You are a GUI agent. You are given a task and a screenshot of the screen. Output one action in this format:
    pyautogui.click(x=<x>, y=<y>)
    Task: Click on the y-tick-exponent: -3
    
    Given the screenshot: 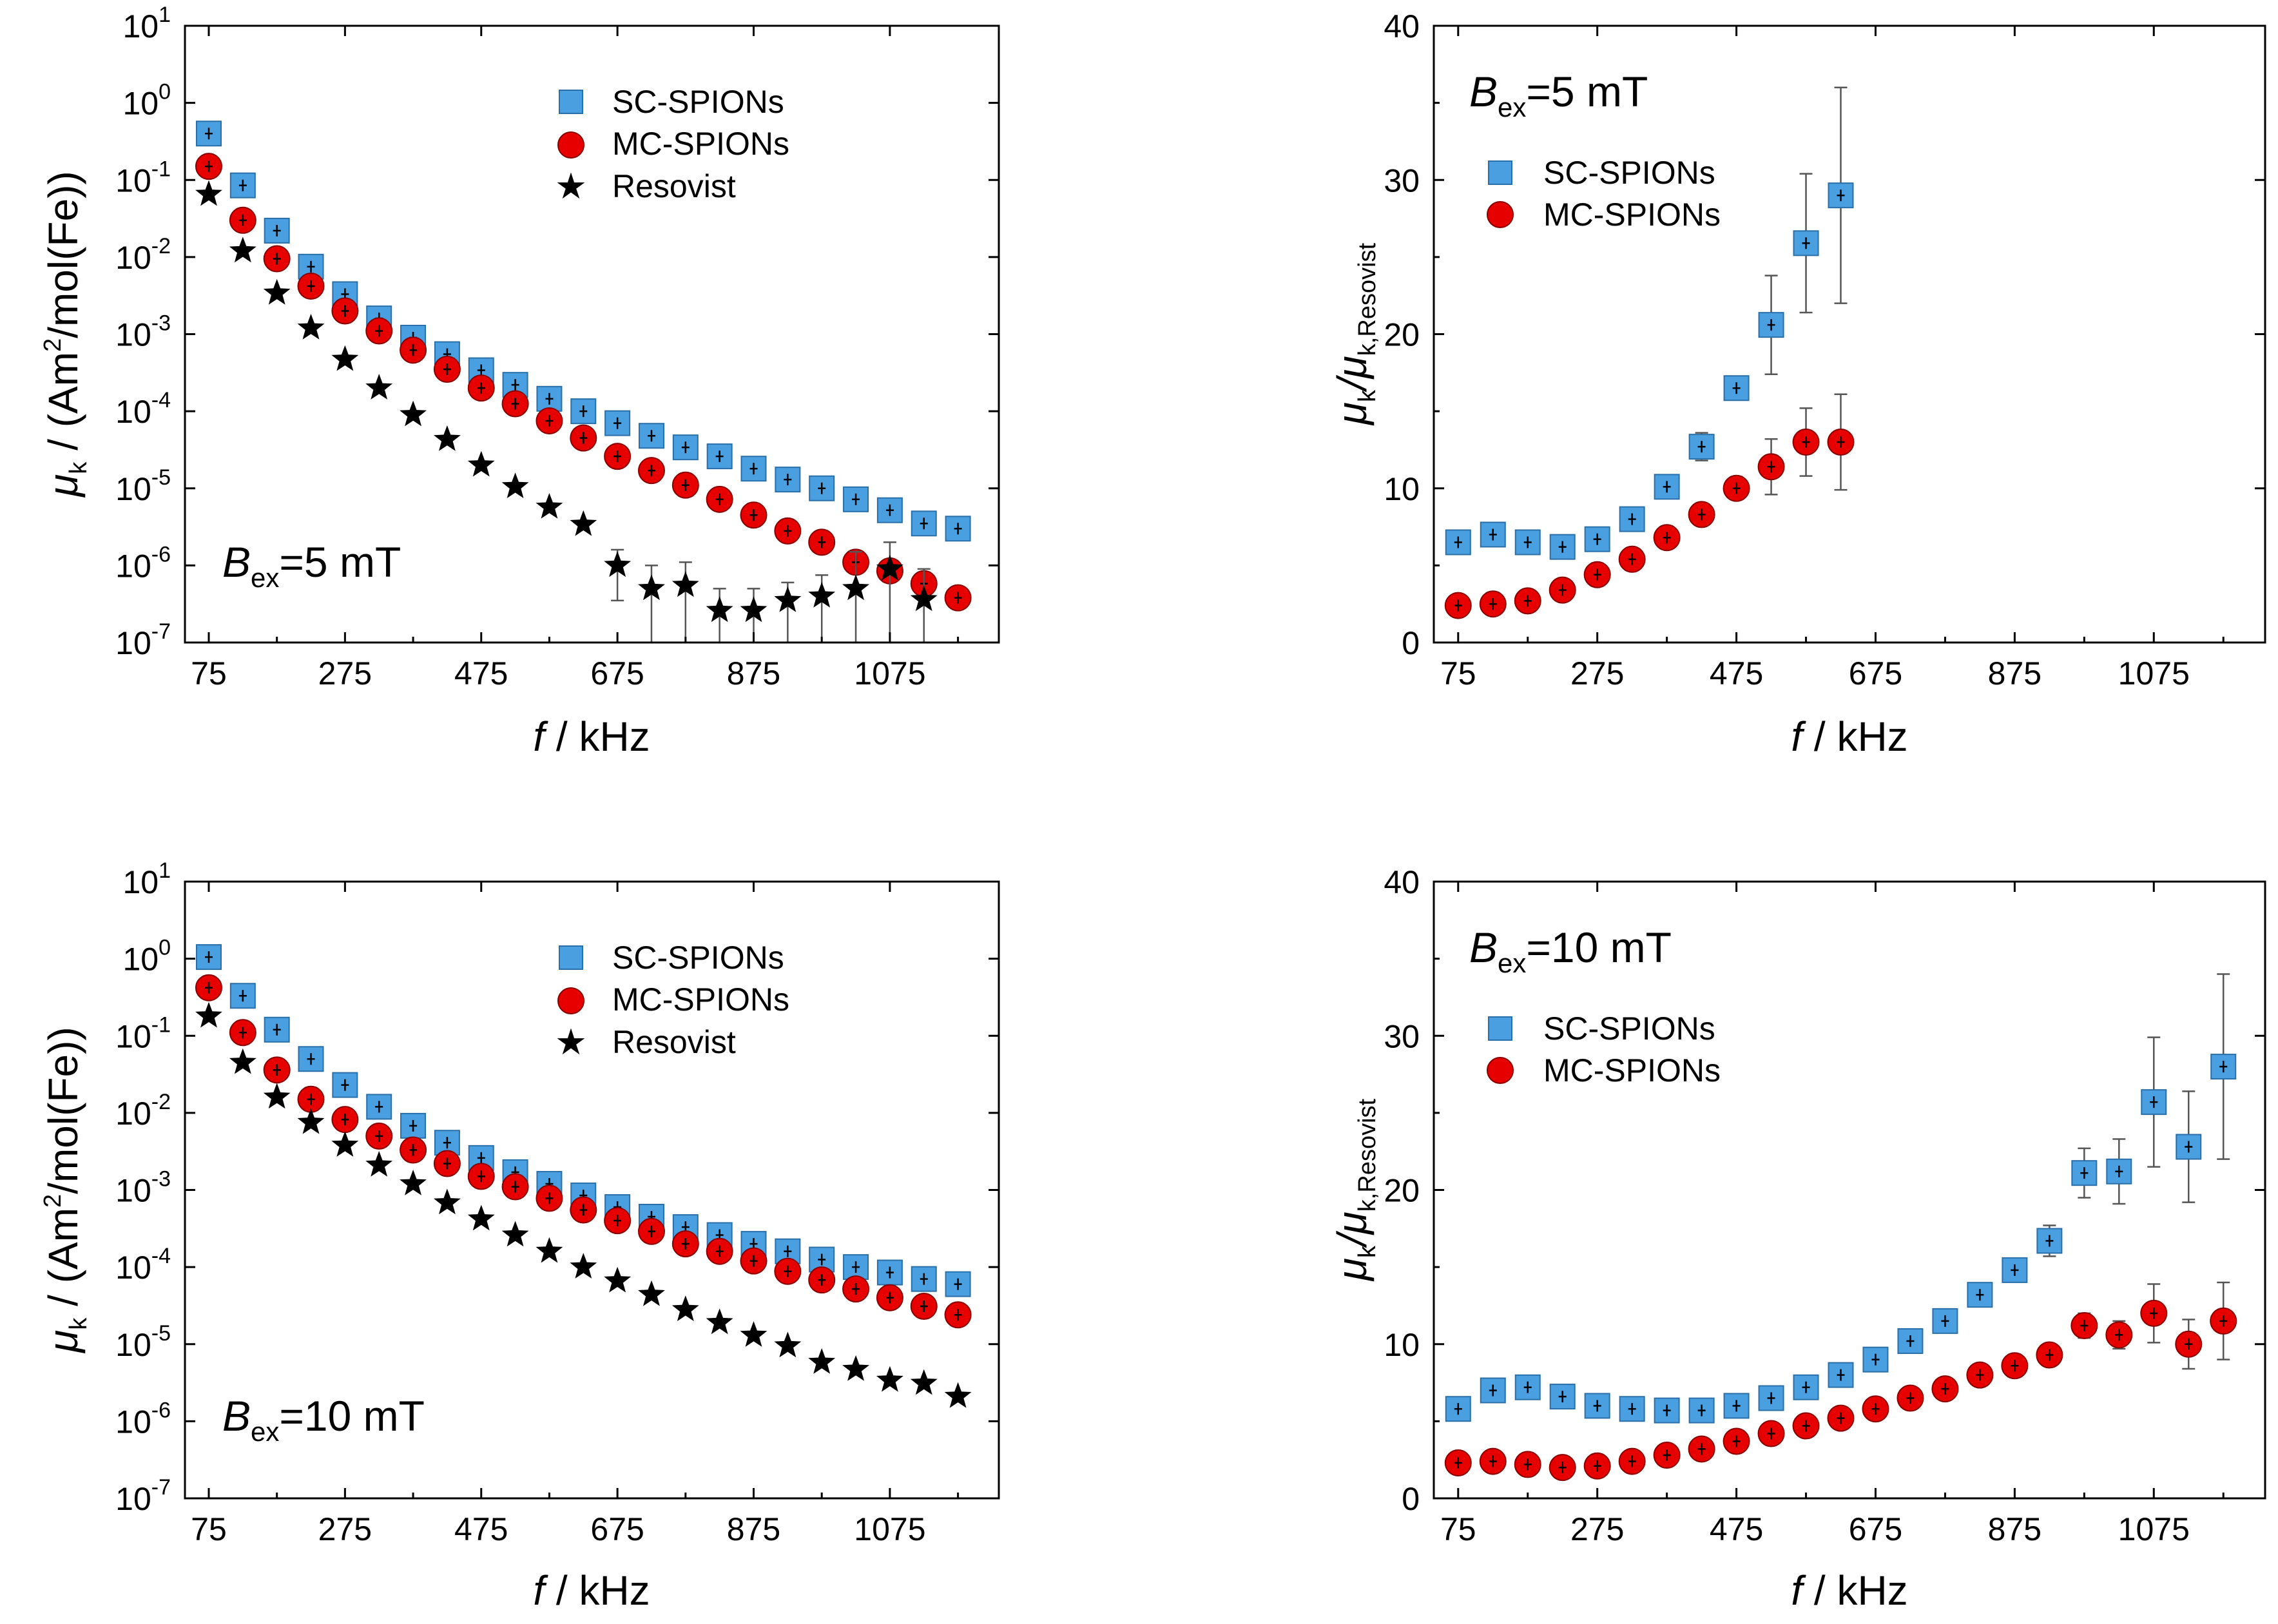 What is the action you would take?
    pyautogui.click(x=161, y=323)
    